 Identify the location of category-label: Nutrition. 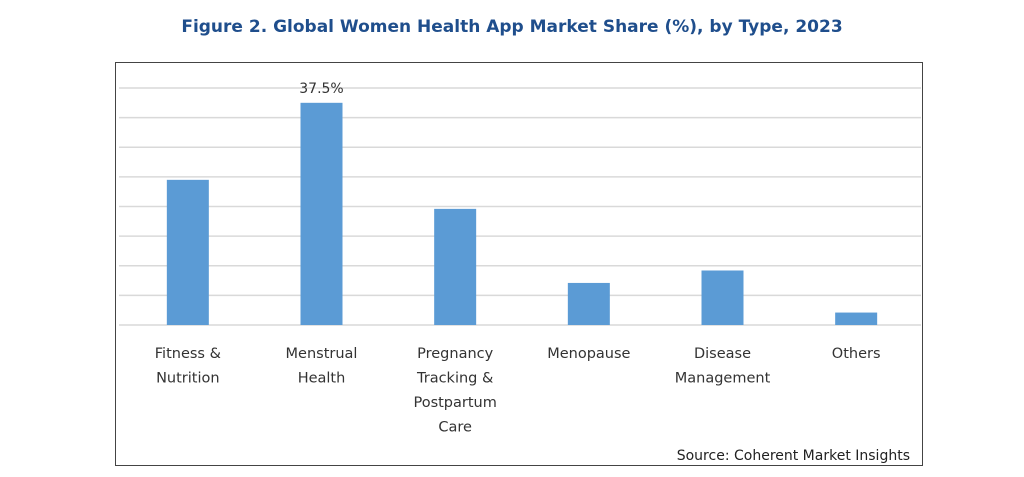
(188, 379).